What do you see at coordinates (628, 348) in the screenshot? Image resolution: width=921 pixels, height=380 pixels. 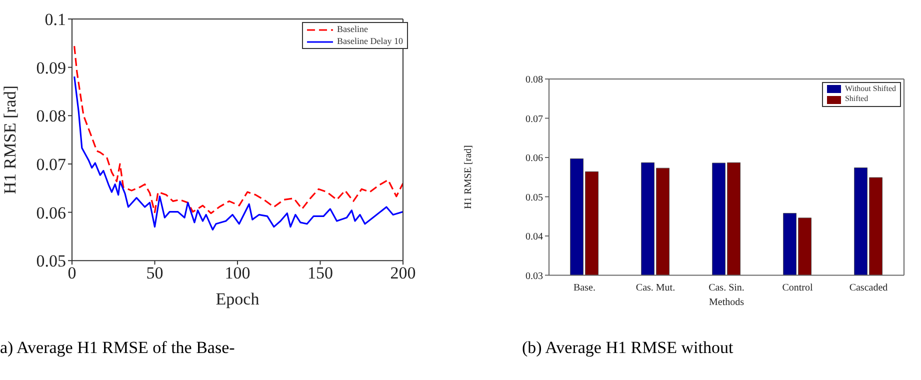 I see `text: (b) Average H1 RMSE without` at bounding box center [628, 348].